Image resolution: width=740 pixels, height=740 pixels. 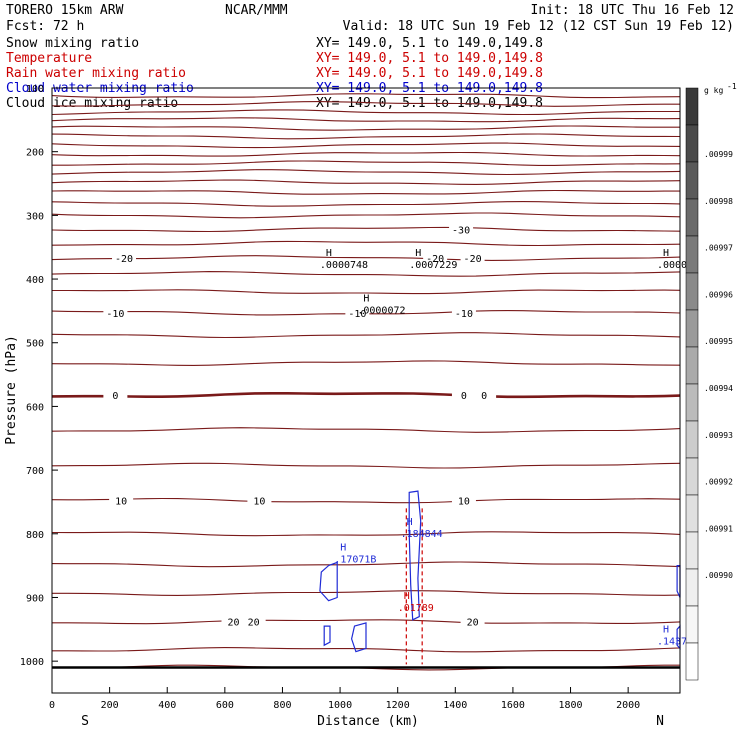 I want to click on colorbar-label: .00994, so click(x=718, y=388).